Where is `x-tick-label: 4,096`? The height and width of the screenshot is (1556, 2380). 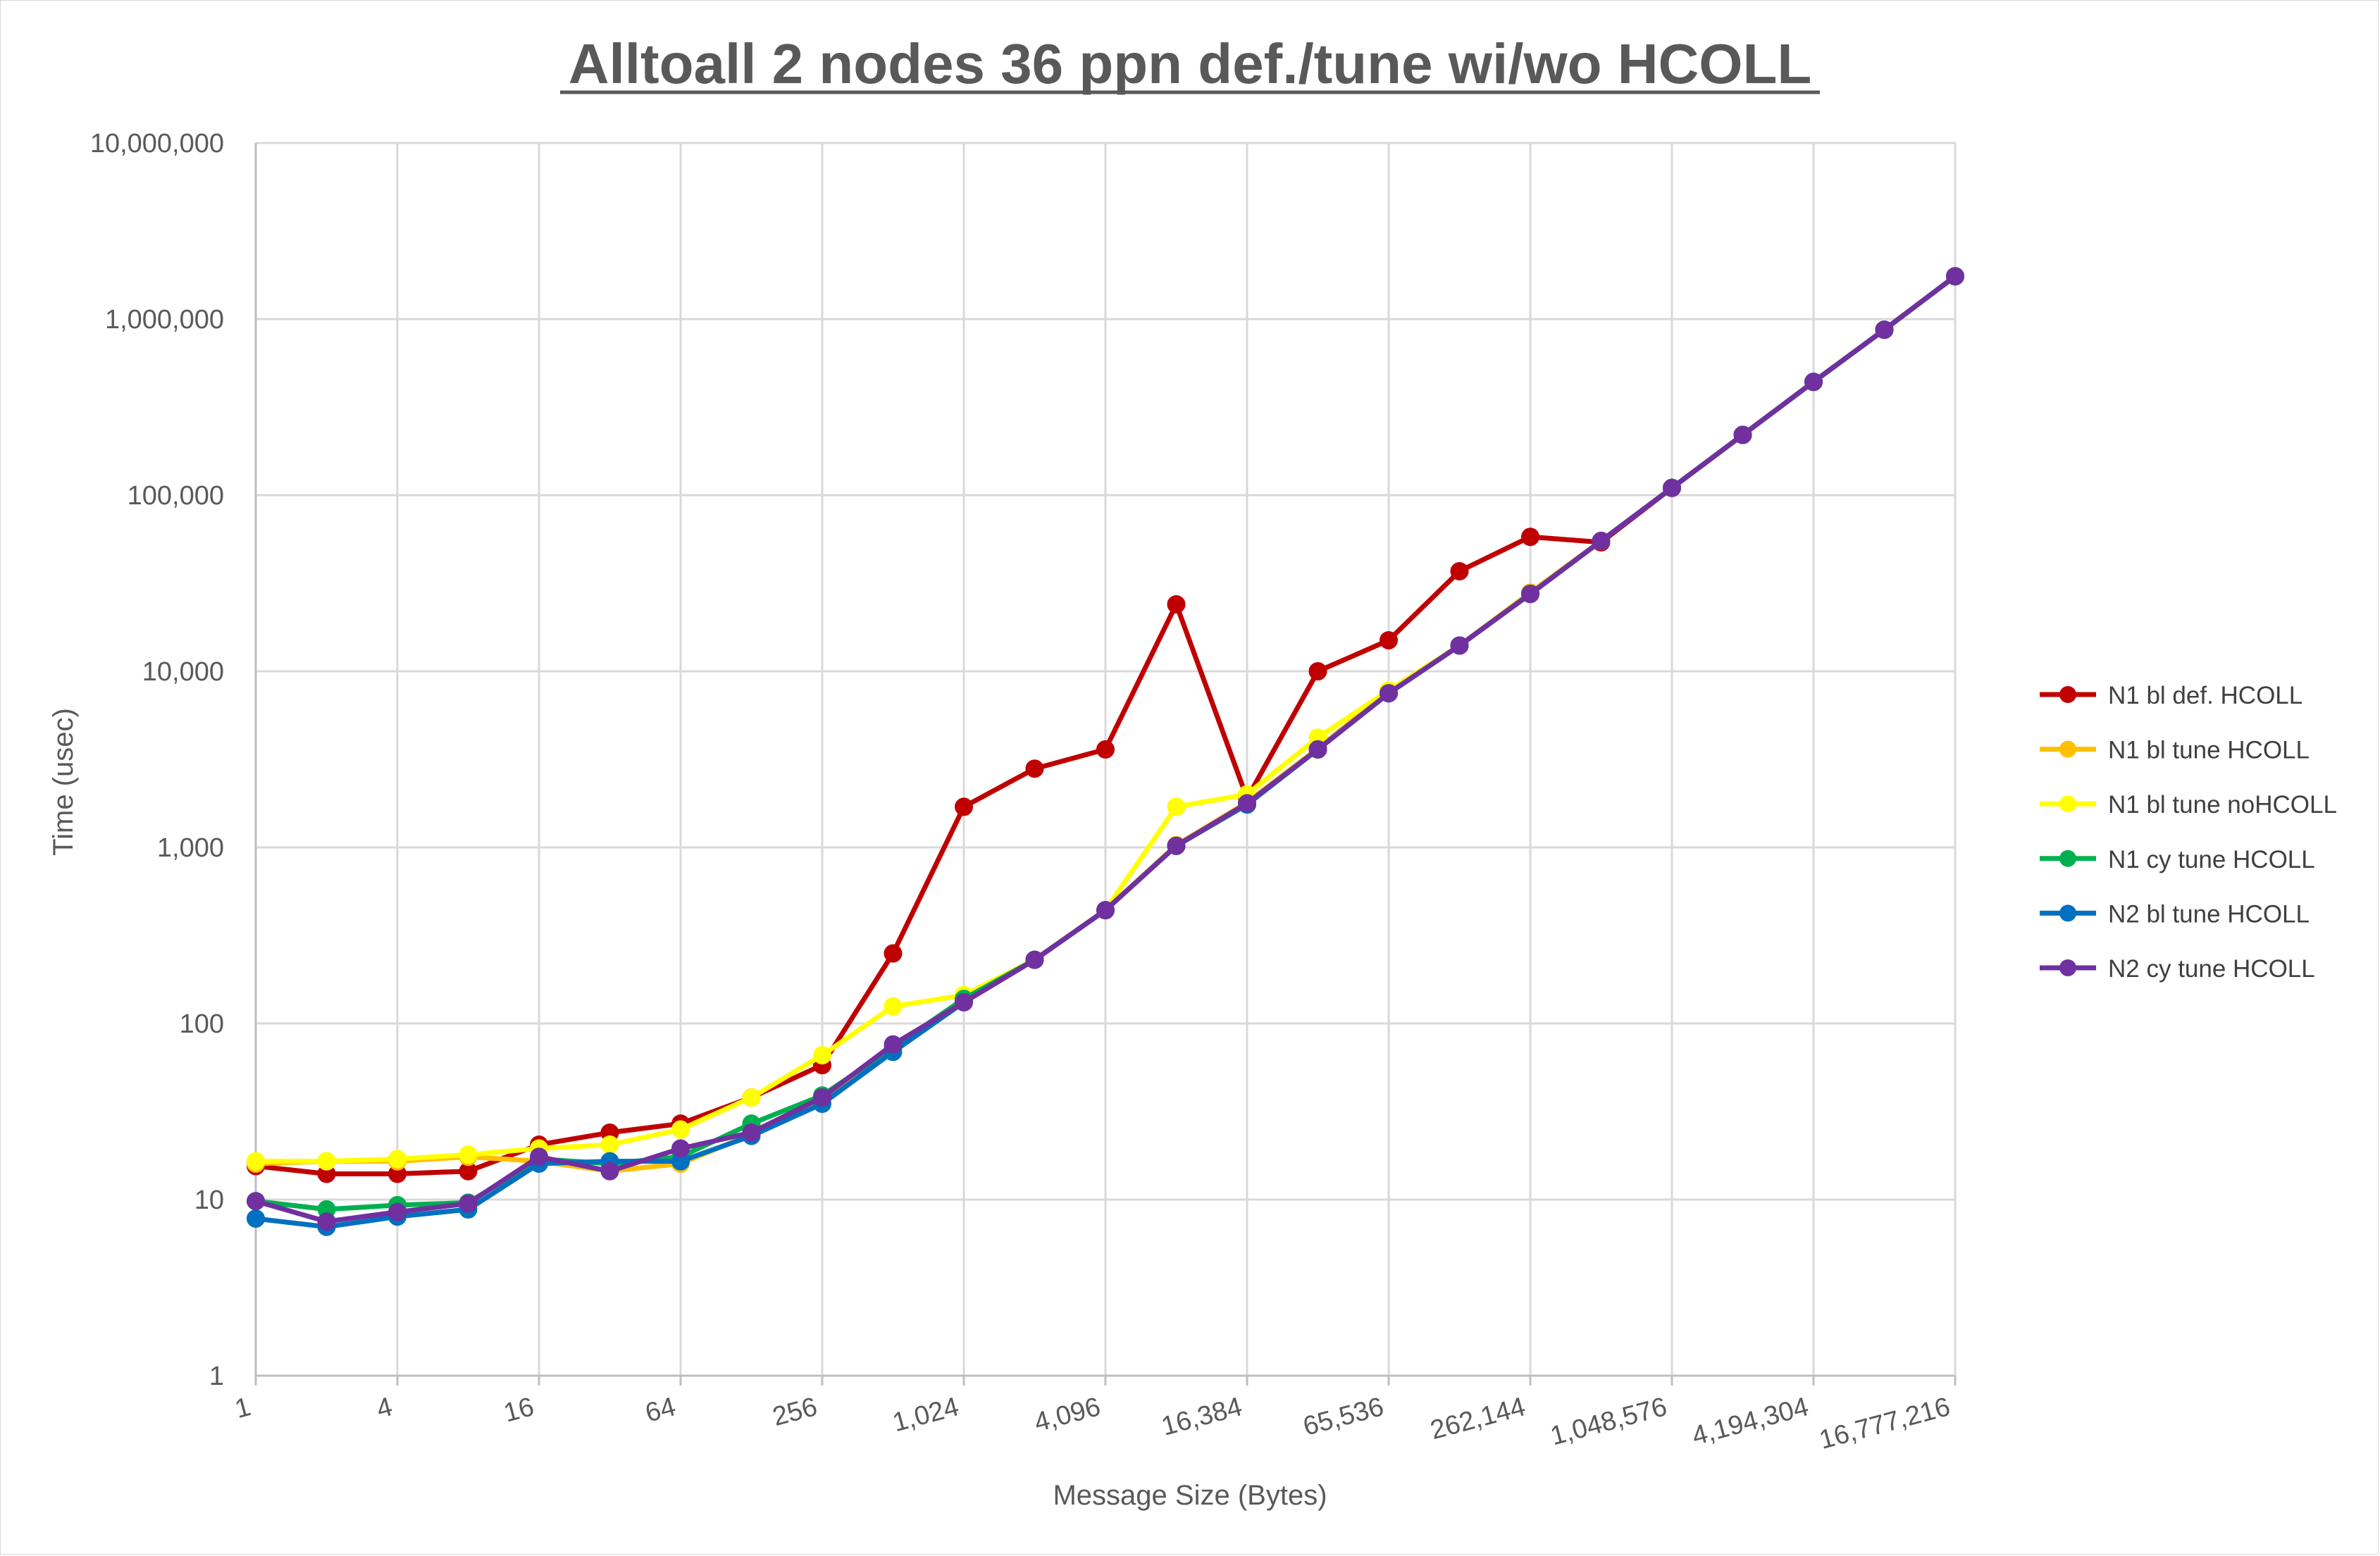
x-tick-label: 4,096 is located at coordinates (1067, 1415).